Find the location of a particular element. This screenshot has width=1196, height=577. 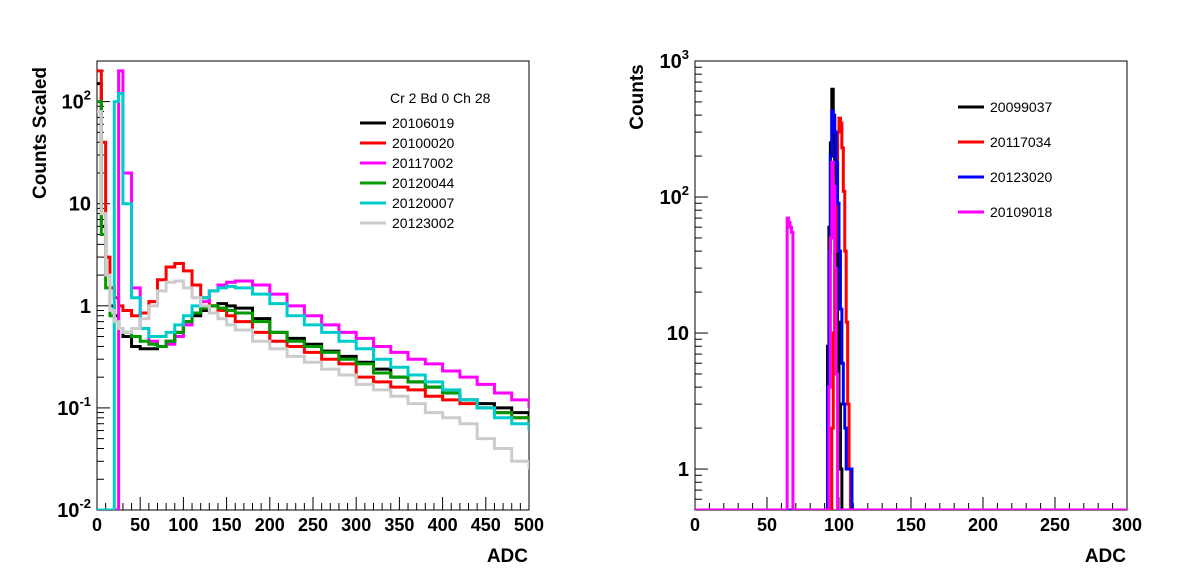

x-tick-label: 500 is located at coordinates (529, 525).